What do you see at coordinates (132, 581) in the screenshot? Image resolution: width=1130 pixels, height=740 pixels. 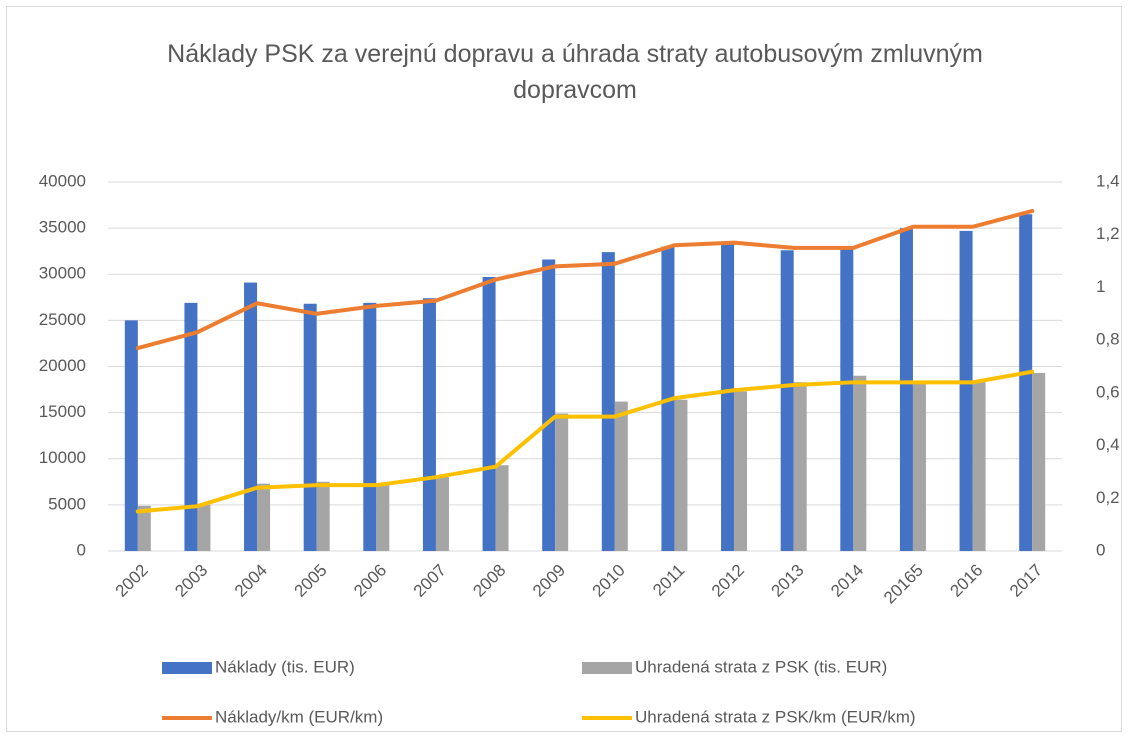 I see `x-tick-label: 2002` at bounding box center [132, 581].